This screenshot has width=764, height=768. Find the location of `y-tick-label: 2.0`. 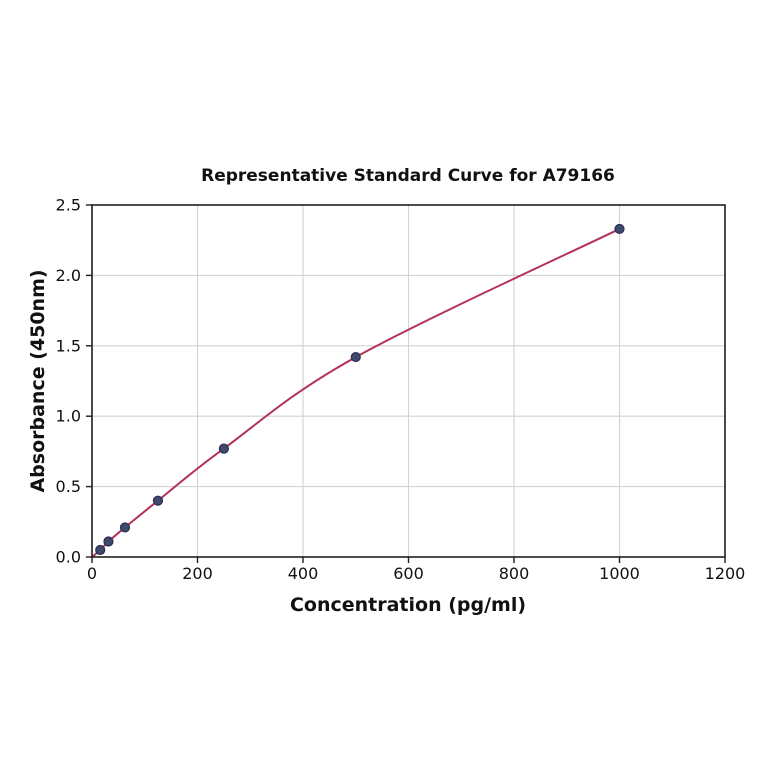

y-tick-label: 2.0 is located at coordinates (68, 275).